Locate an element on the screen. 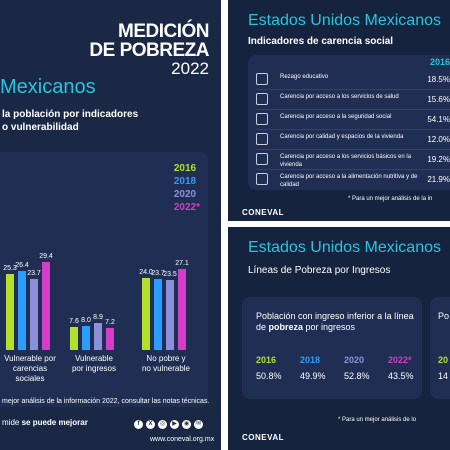 This screenshot has width=450, height=450. indicator-value: 21.9% is located at coordinates (438, 179).